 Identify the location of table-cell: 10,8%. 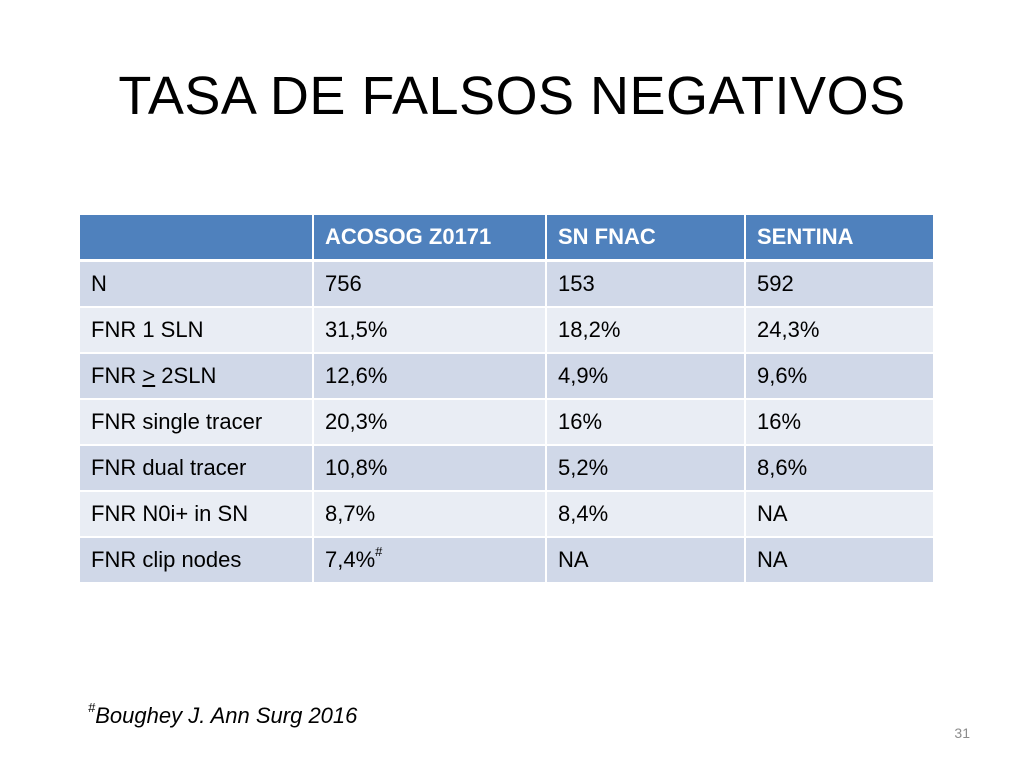
(430, 468).